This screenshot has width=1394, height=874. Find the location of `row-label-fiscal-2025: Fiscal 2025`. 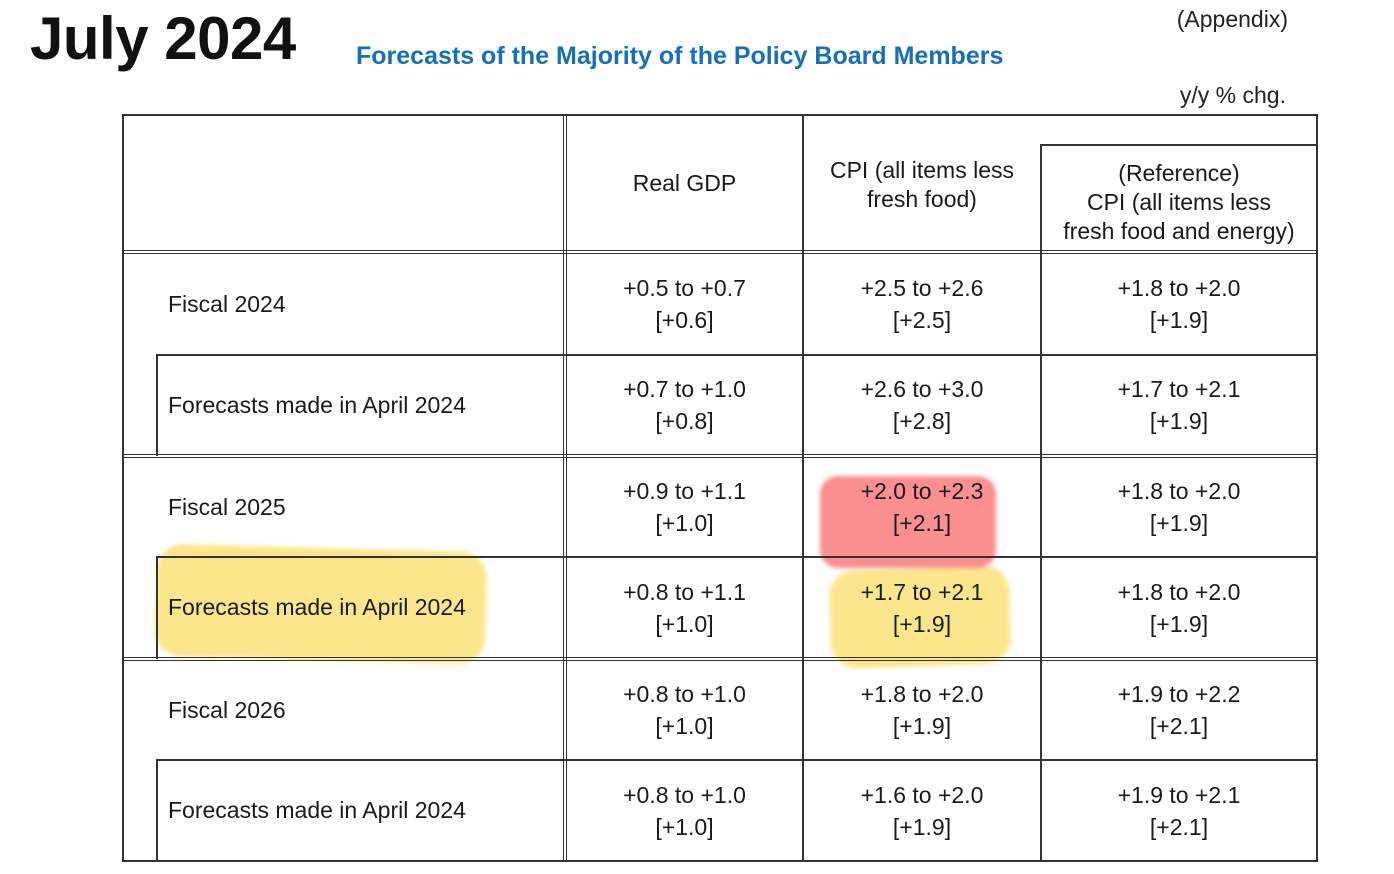

row-label-fiscal-2025: Fiscal 2025 is located at coordinates (227, 506).